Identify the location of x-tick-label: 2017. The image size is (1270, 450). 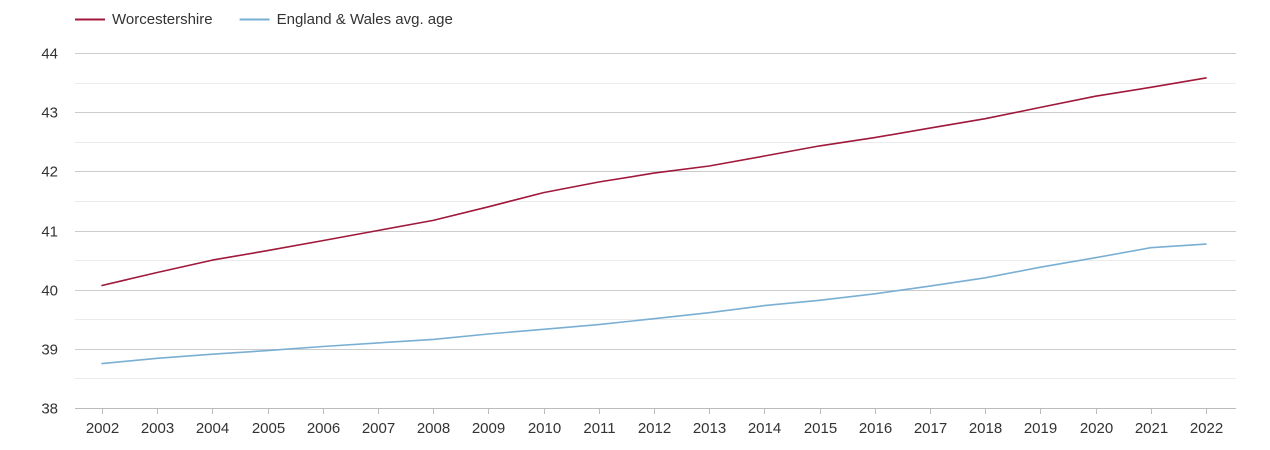
(930, 428).